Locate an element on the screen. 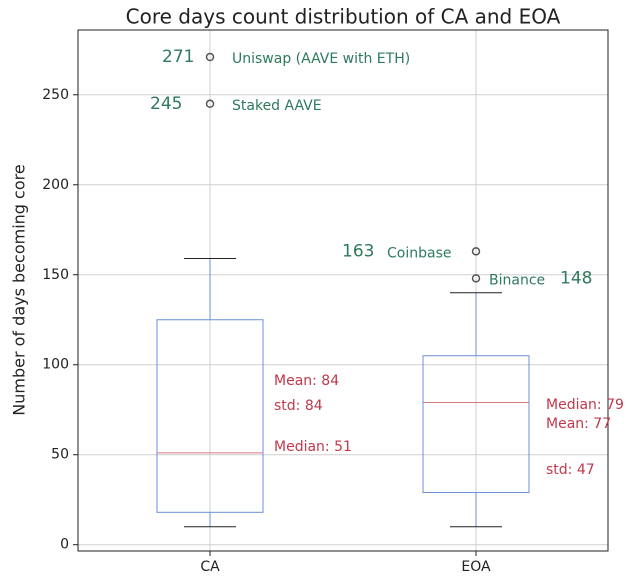 This screenshot has width=629, height=579. x-tick-label: EOA is located at coordinates (476, 567).